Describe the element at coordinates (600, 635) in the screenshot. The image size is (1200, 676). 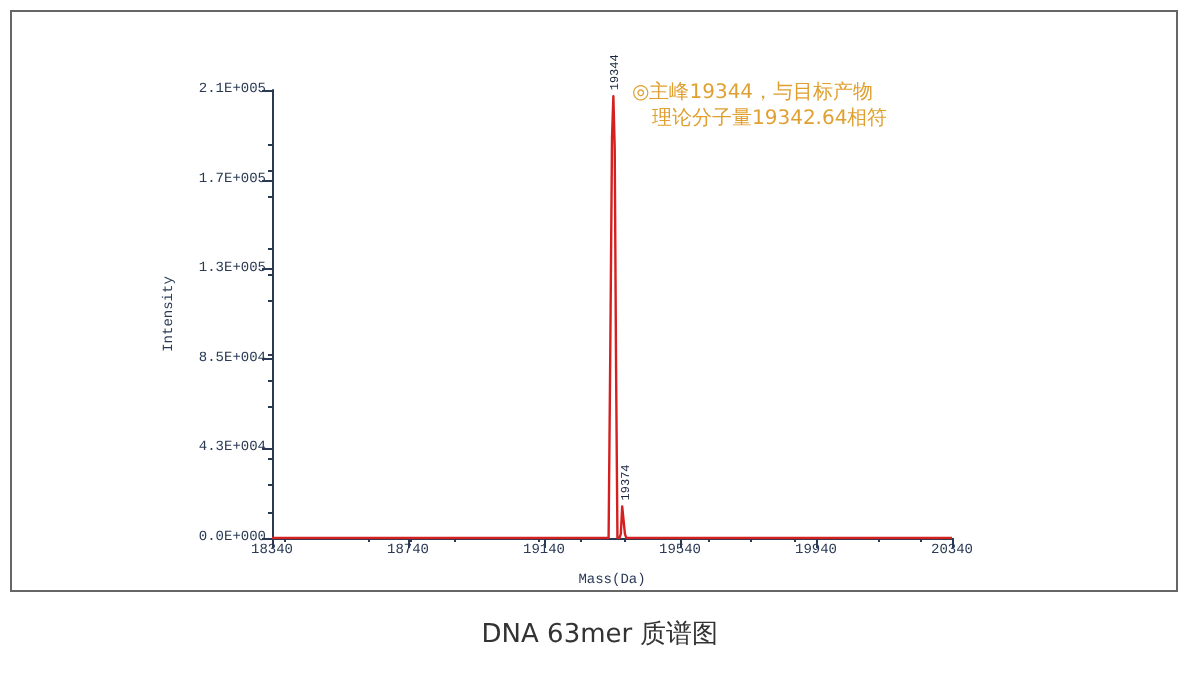
I see `text: DNA 63mer 质谱图` at that location.